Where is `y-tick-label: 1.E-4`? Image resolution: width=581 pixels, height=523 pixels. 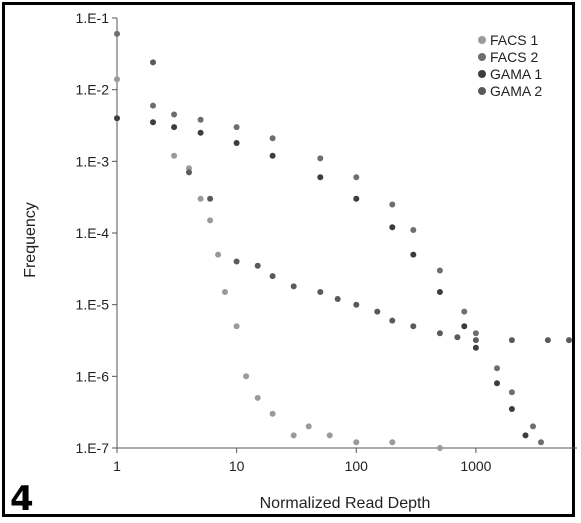
y-tick-label: 1.E-4 is located at coordinates (93, 233).